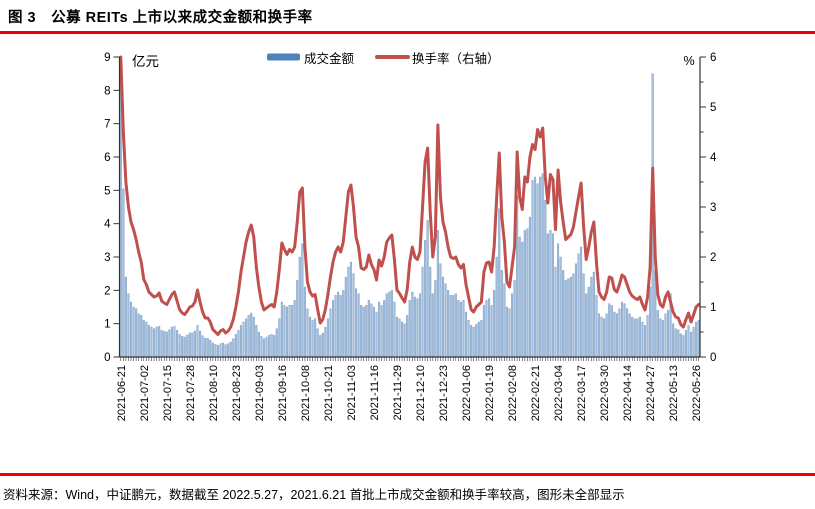 The width and height of the screenshot is (815, 509). What do you see at coordinates (536, 393) in the screenshot?
I see `x-tick-label: 2022-02-21` at bounding box center [536, 393].